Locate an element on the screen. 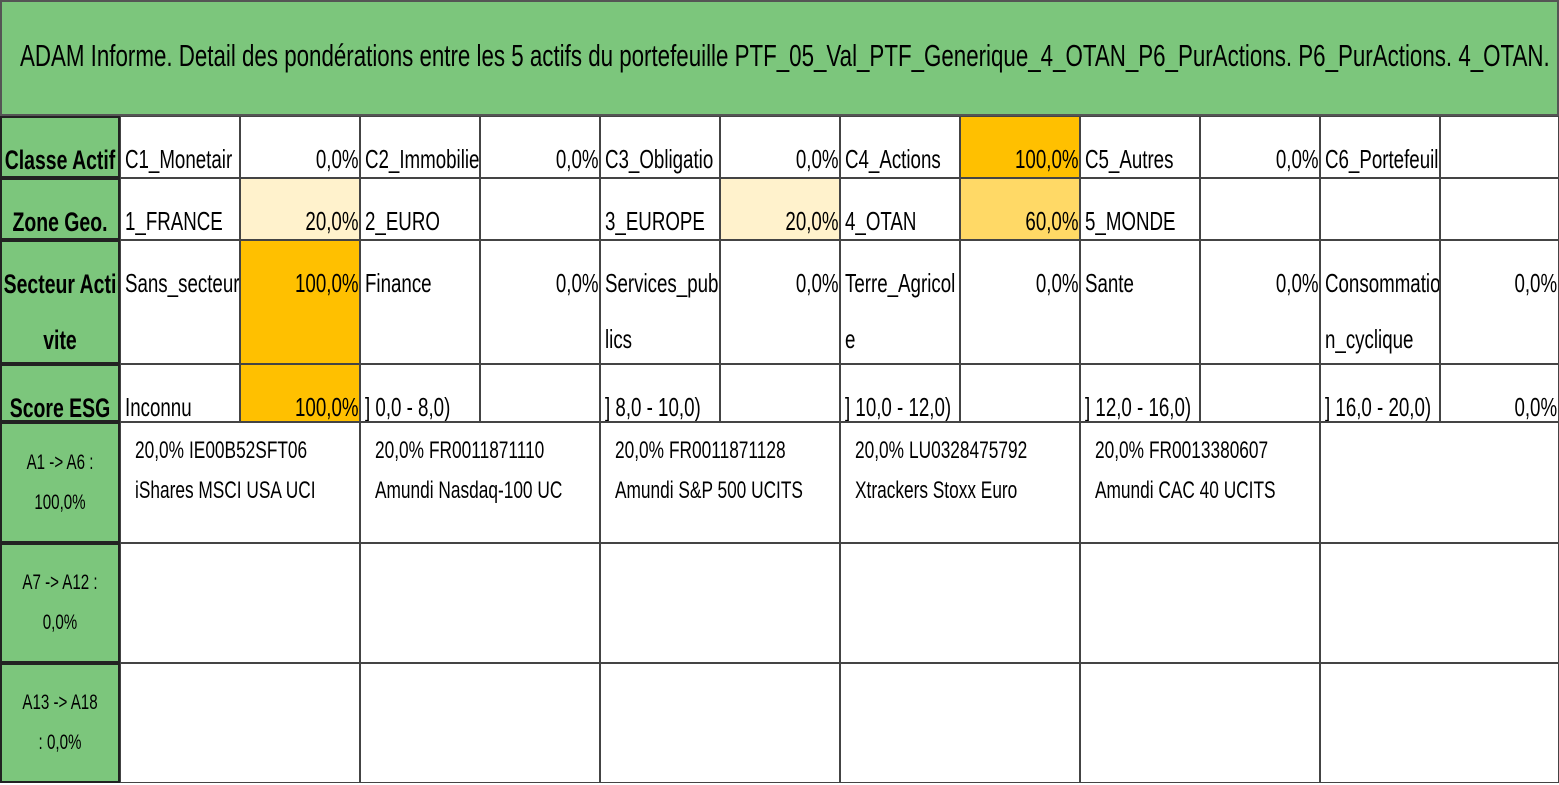 The image size is (1559, 785). asset-name: iShares MSCI USA UCI is located at coordinates (225, 490).